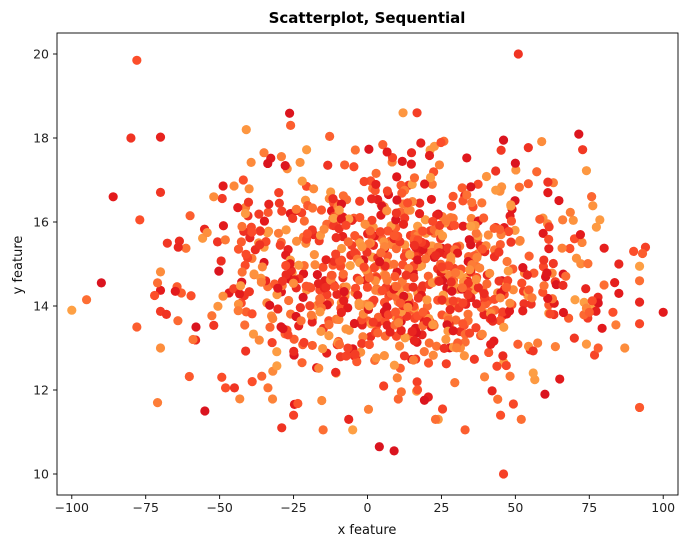 The image size is (687, 547). I want to click on y-tick-label: 16, so click(41, 222).